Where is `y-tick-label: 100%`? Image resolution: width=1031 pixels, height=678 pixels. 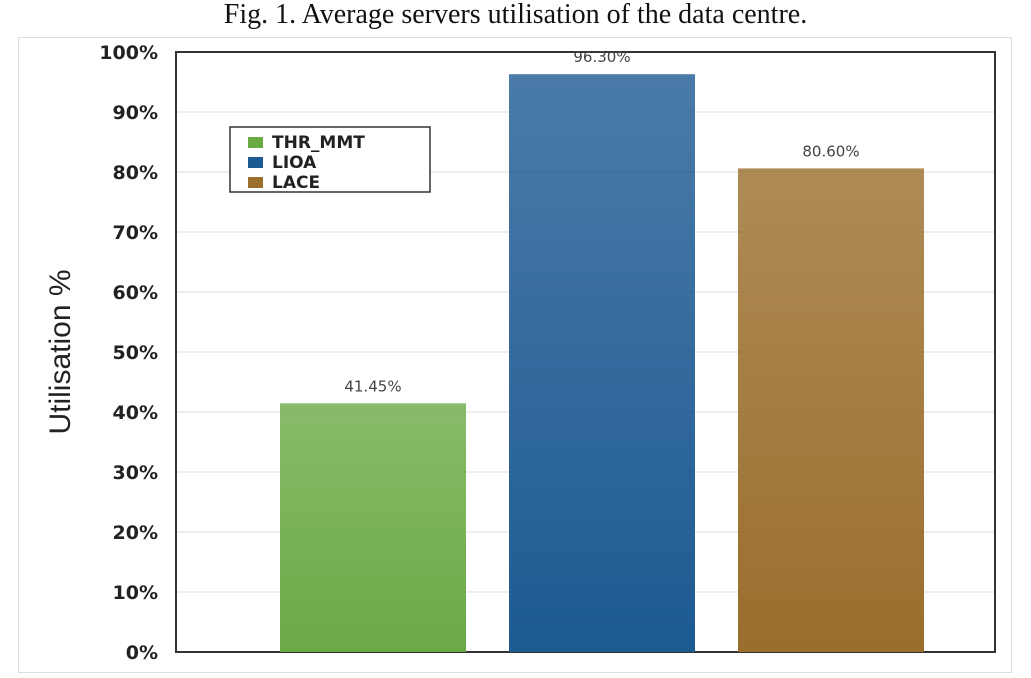
y-tick-label: 100% is located at coordinates (128, 53).